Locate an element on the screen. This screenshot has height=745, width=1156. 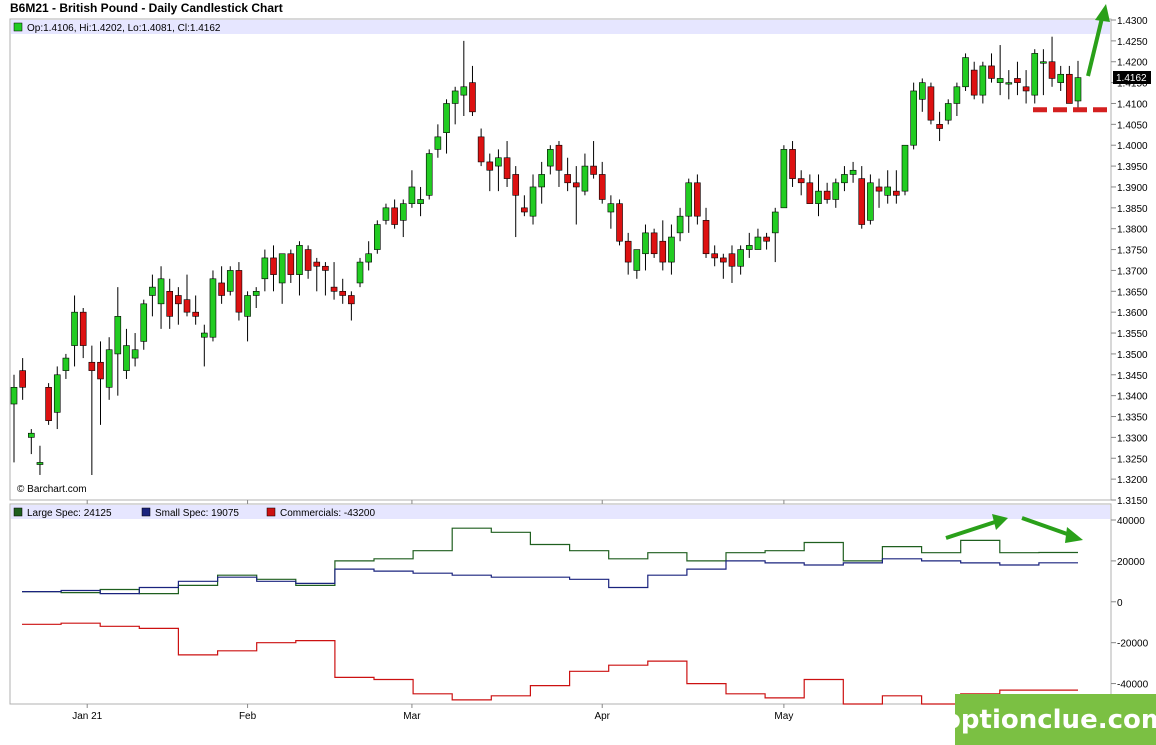
cot-legend-label: Large Spec: 24125 is located at coordinates (69, 513).